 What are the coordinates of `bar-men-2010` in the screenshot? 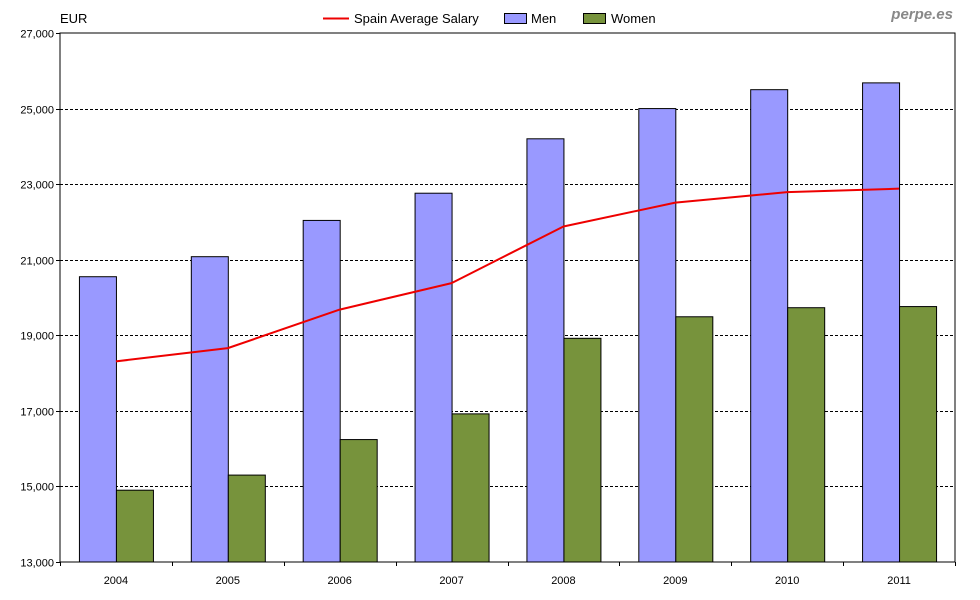 It's located at (769, 326).